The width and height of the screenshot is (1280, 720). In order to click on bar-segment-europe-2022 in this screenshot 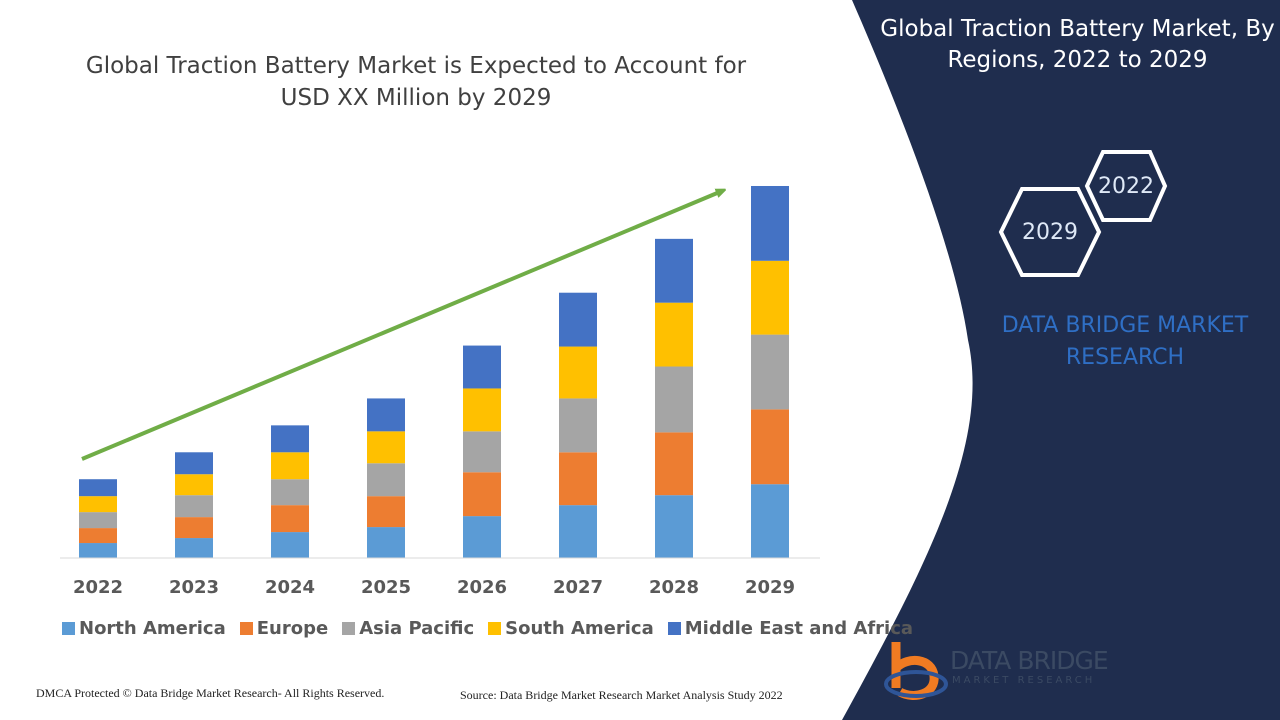, I will do `click(98, 536)`.